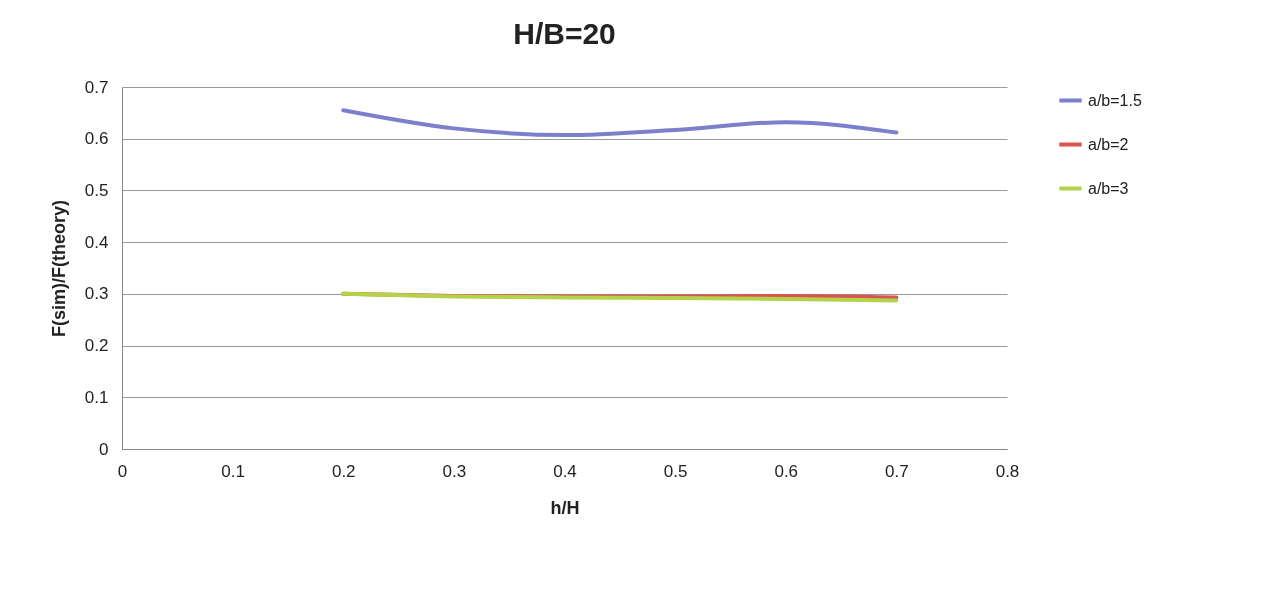 The width and height of the screenshot is (1265, 607). I want to click on chart-title: H/B=20, so click(564, 33).